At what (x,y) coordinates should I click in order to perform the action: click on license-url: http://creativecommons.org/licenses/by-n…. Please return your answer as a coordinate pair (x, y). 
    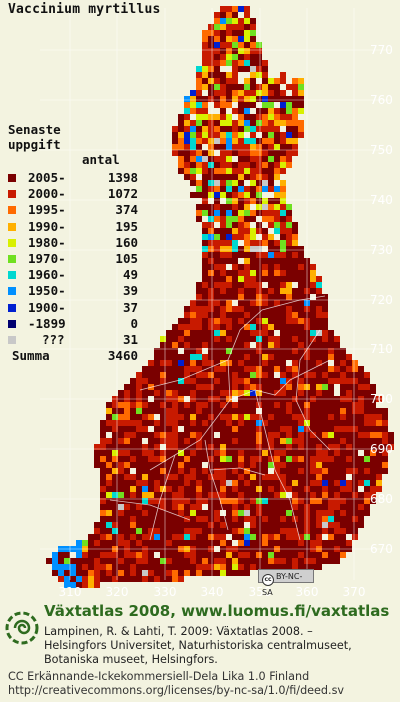
    Looking at the image, I should click on (176, 690).